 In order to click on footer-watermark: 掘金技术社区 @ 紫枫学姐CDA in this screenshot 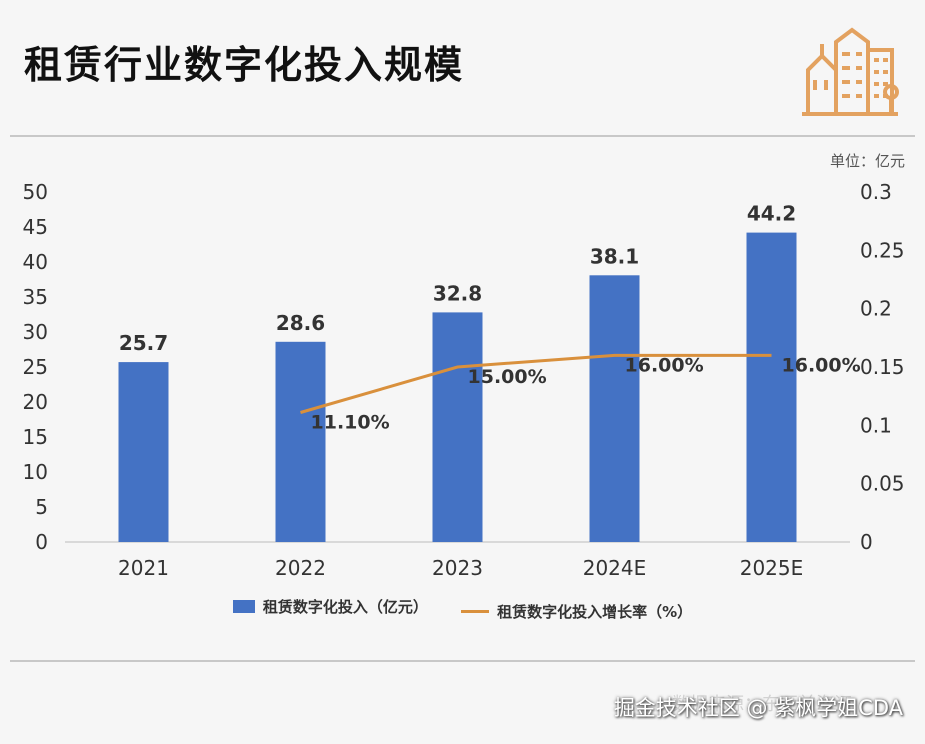, I will do `click(758, 708)`.